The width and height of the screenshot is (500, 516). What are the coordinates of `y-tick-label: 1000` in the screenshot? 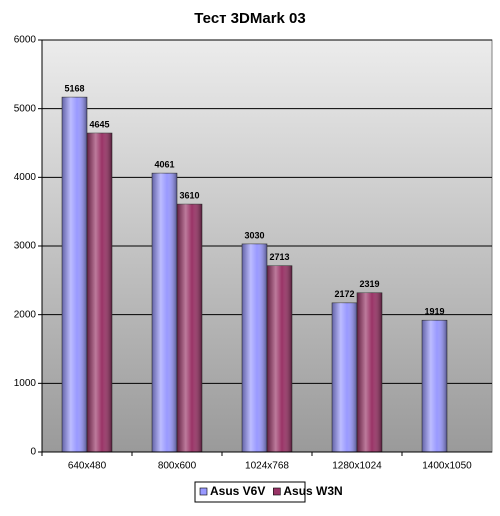 It's located at (25, 383).